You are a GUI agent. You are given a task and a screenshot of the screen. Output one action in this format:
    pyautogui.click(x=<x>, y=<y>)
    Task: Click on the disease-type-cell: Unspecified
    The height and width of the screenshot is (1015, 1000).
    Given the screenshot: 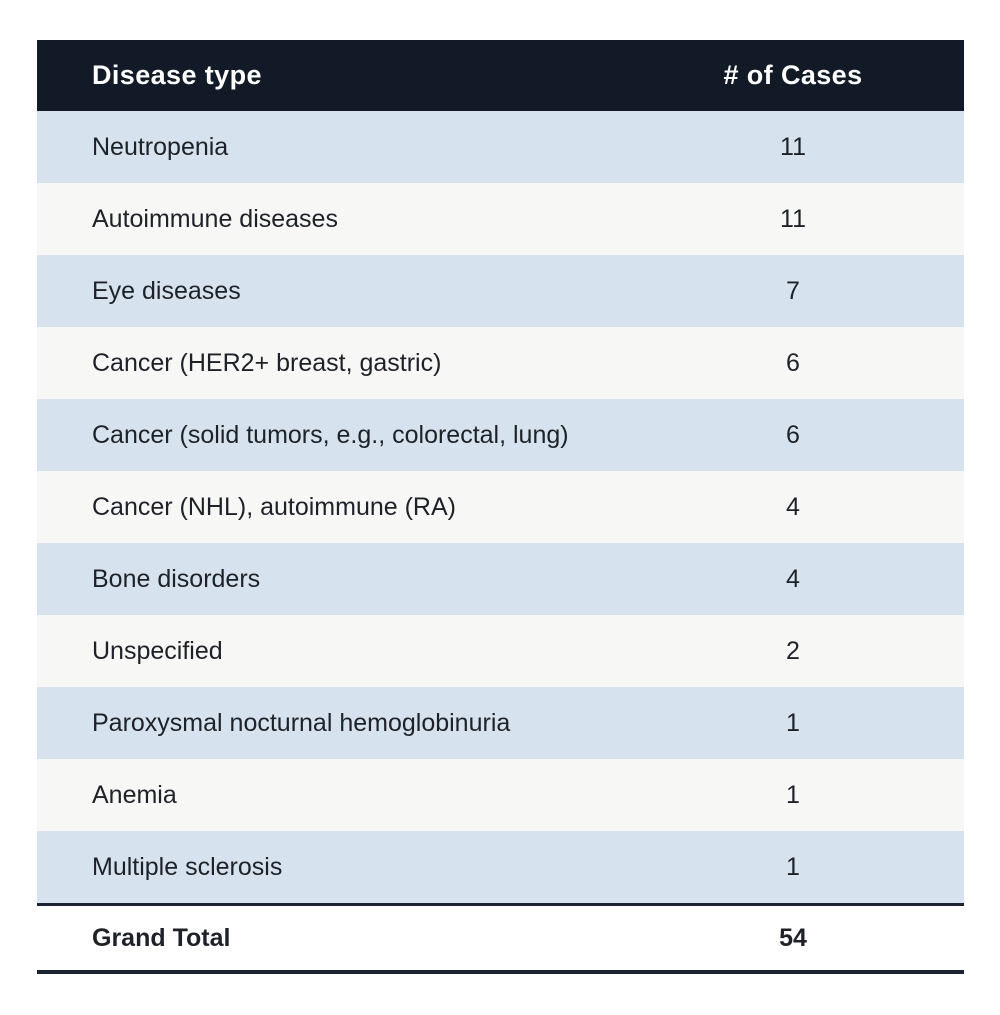 What is the action you would take?
    pyautogui.click(x=157, y=650)
    